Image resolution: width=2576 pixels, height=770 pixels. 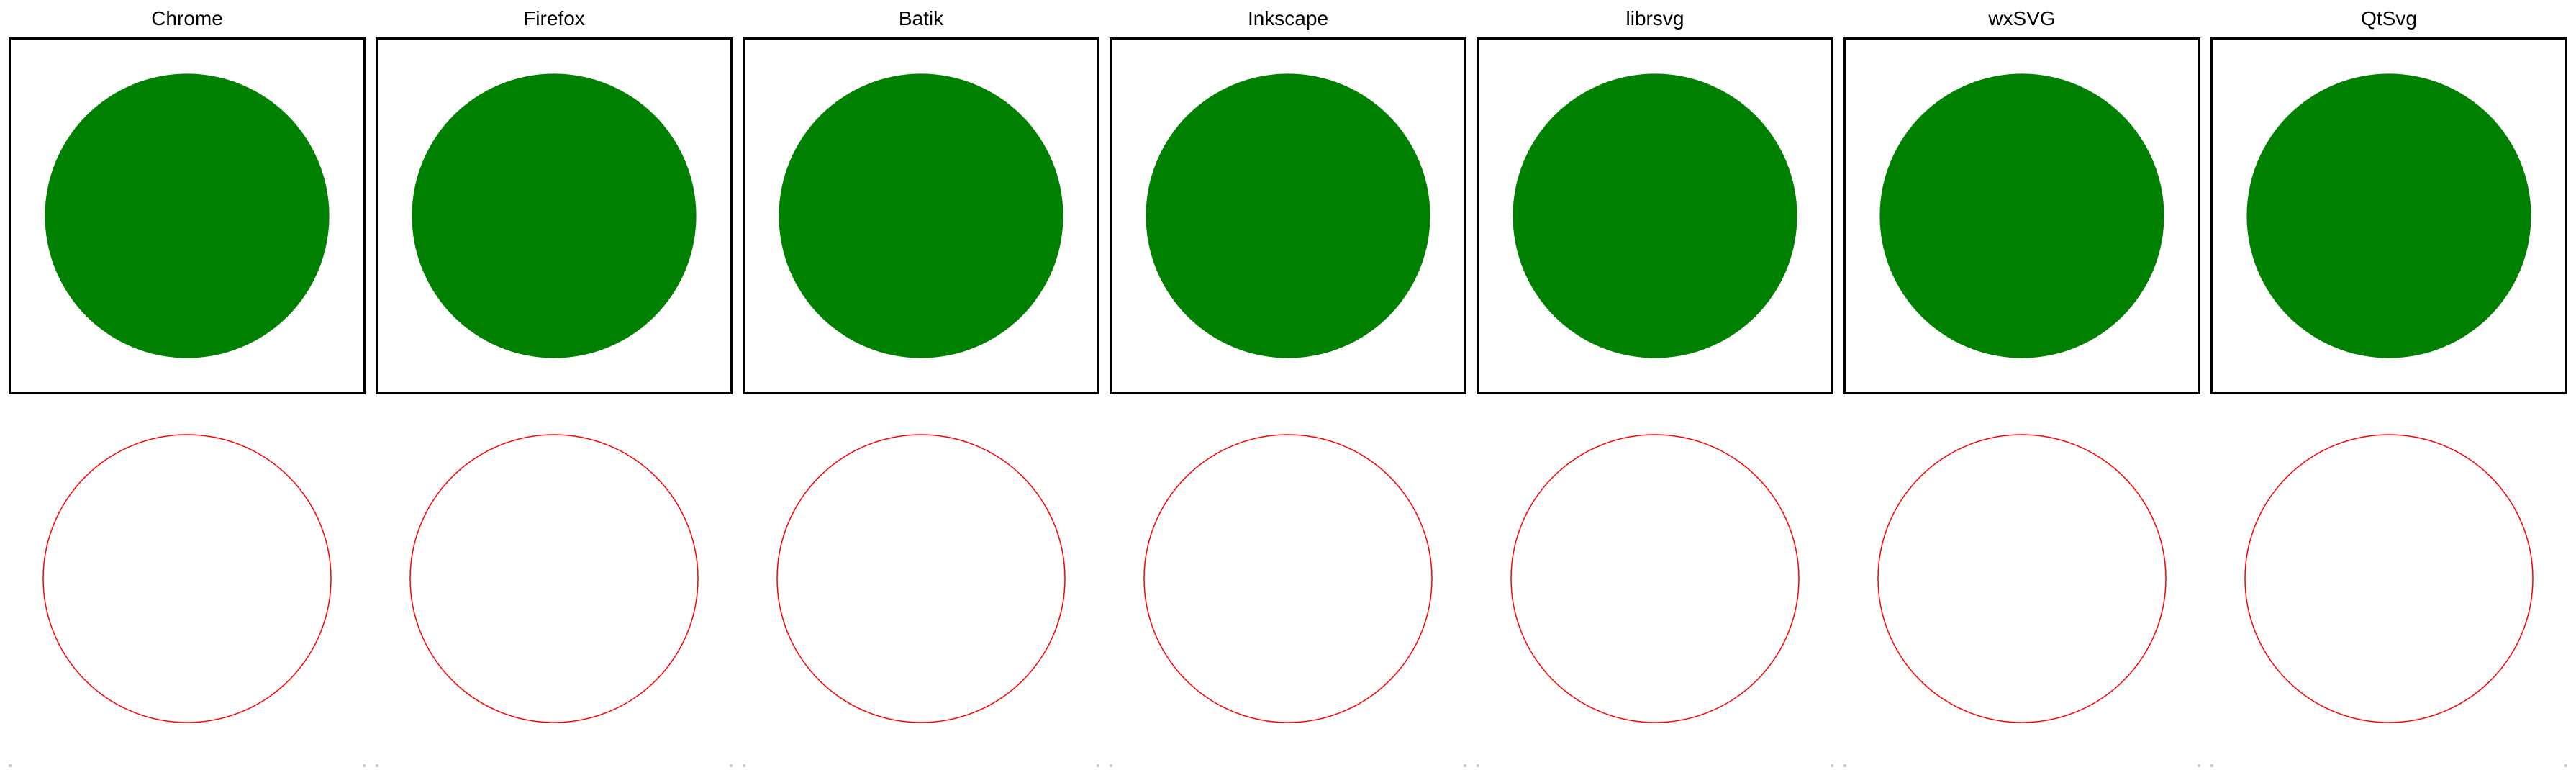 What do you see at coordinates (921, 18) in the screenshot?
I see `renderer-title: Batik` at bounding box center [921, 18].